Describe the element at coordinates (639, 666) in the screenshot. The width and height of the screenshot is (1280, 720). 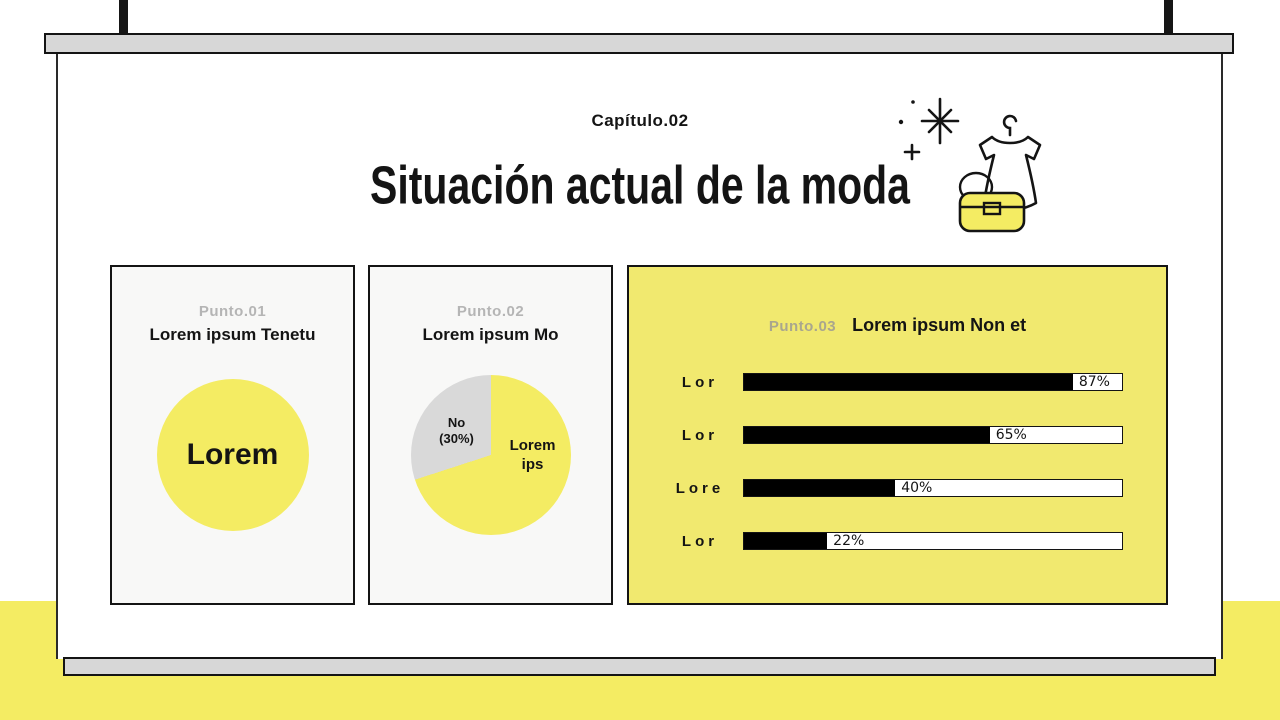
I see `screen-bottom-bar` at that location.